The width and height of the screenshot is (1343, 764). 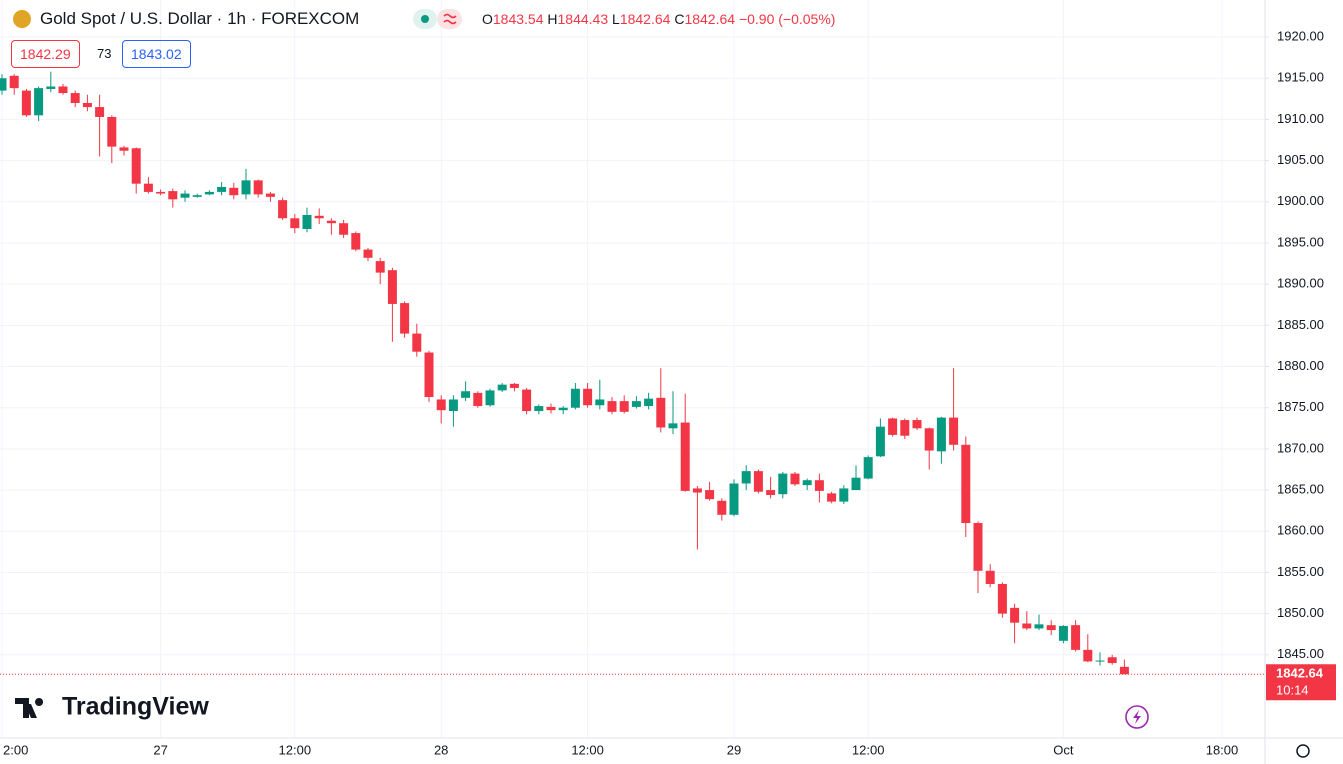 What do you see at coordinates (156, 54) in the screenshot?
I see `ask-button: 1843.02` at bounding box center [156, 54].